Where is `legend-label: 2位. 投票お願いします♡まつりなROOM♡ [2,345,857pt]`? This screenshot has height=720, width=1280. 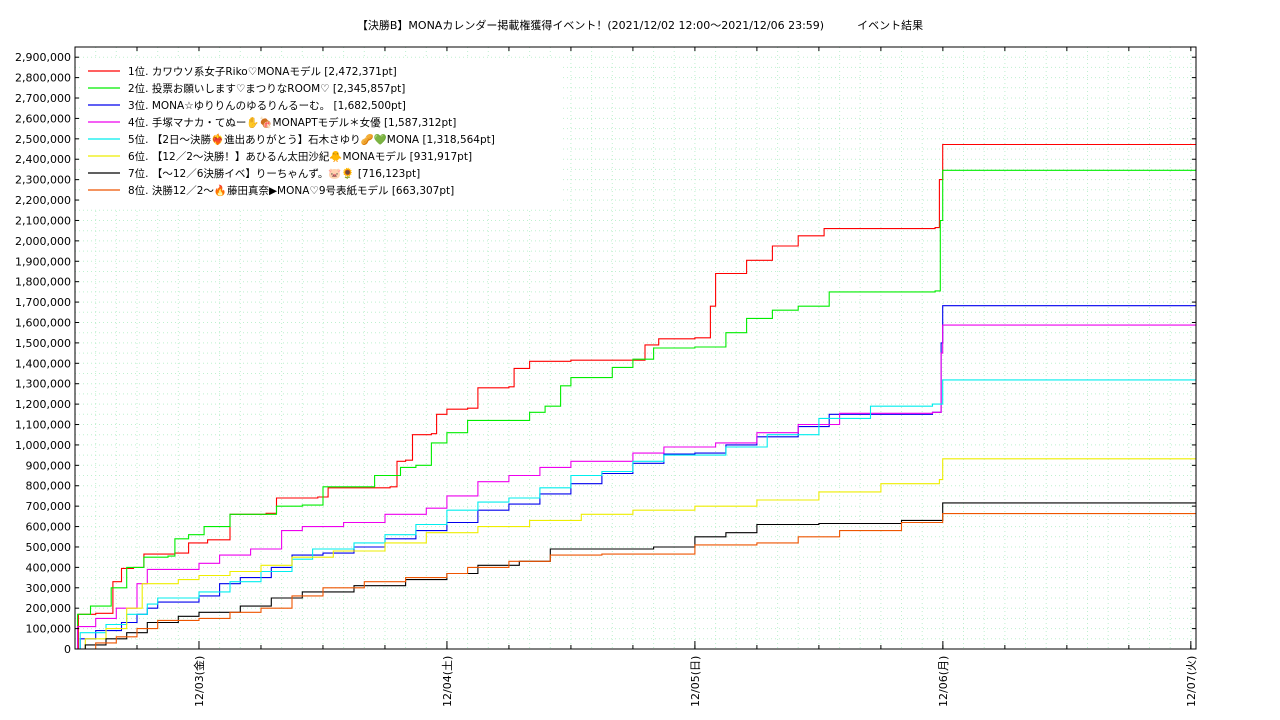 legend-label: 2位. 投票お願いします♡まつりなROOM♡ [2,345,857pt] is located at coordinates (266, 88).